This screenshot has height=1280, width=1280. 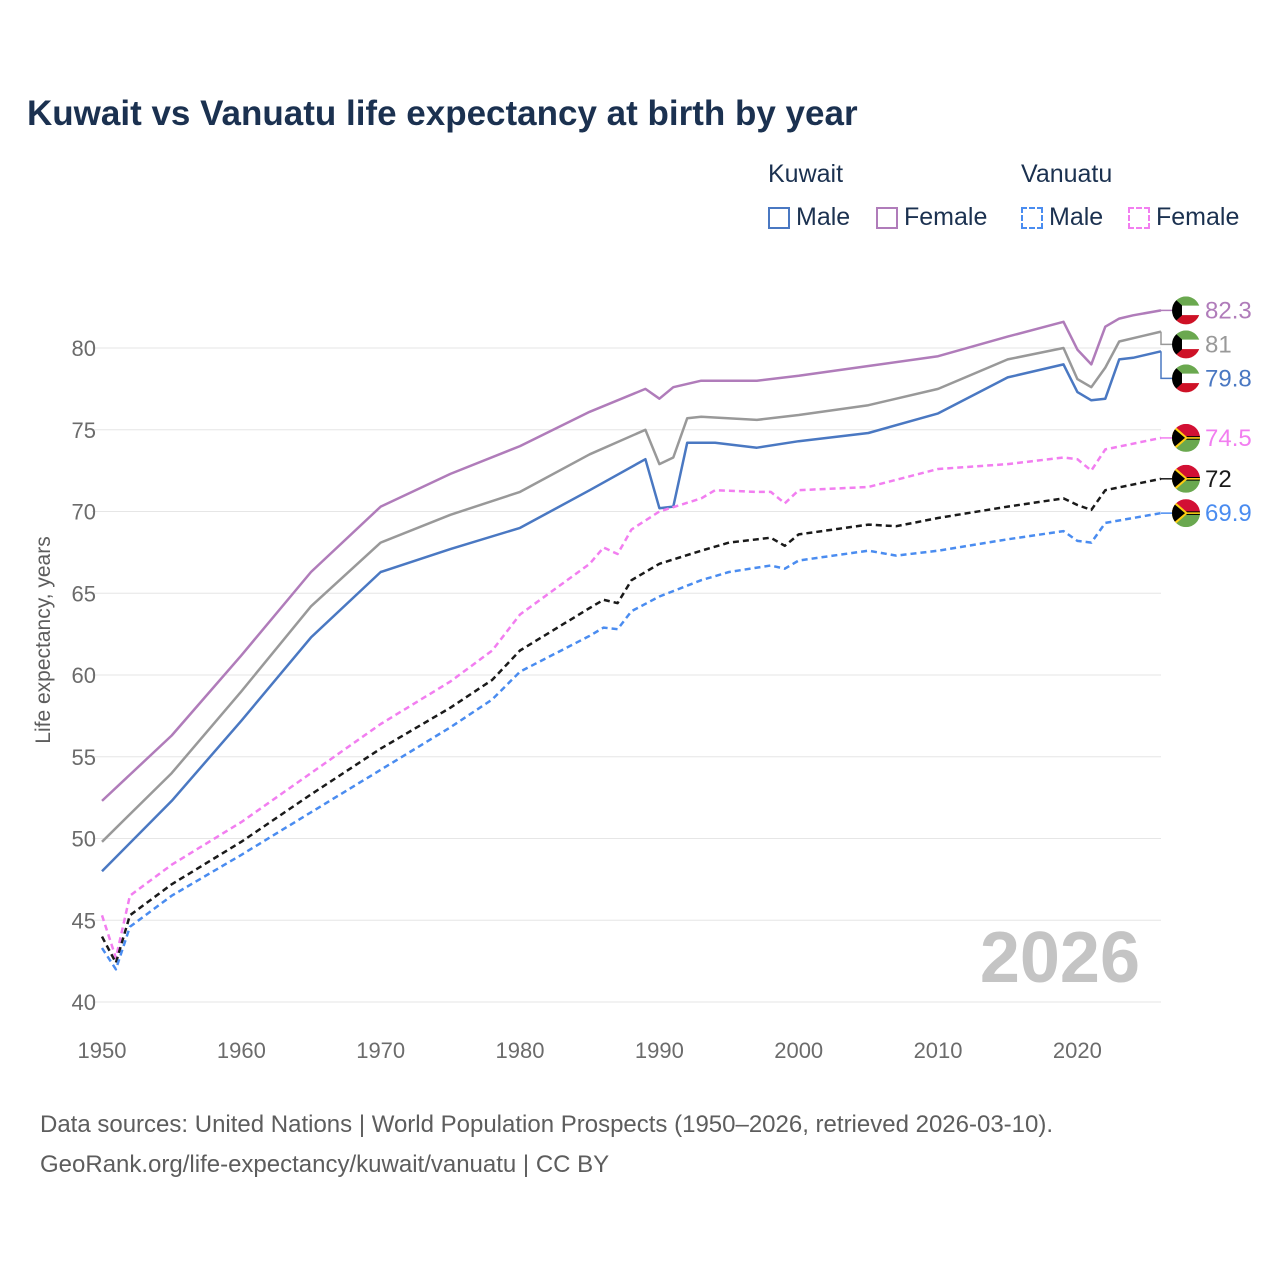 I want to click on x-tick-label: 1990, so click(x=659, y=1050).